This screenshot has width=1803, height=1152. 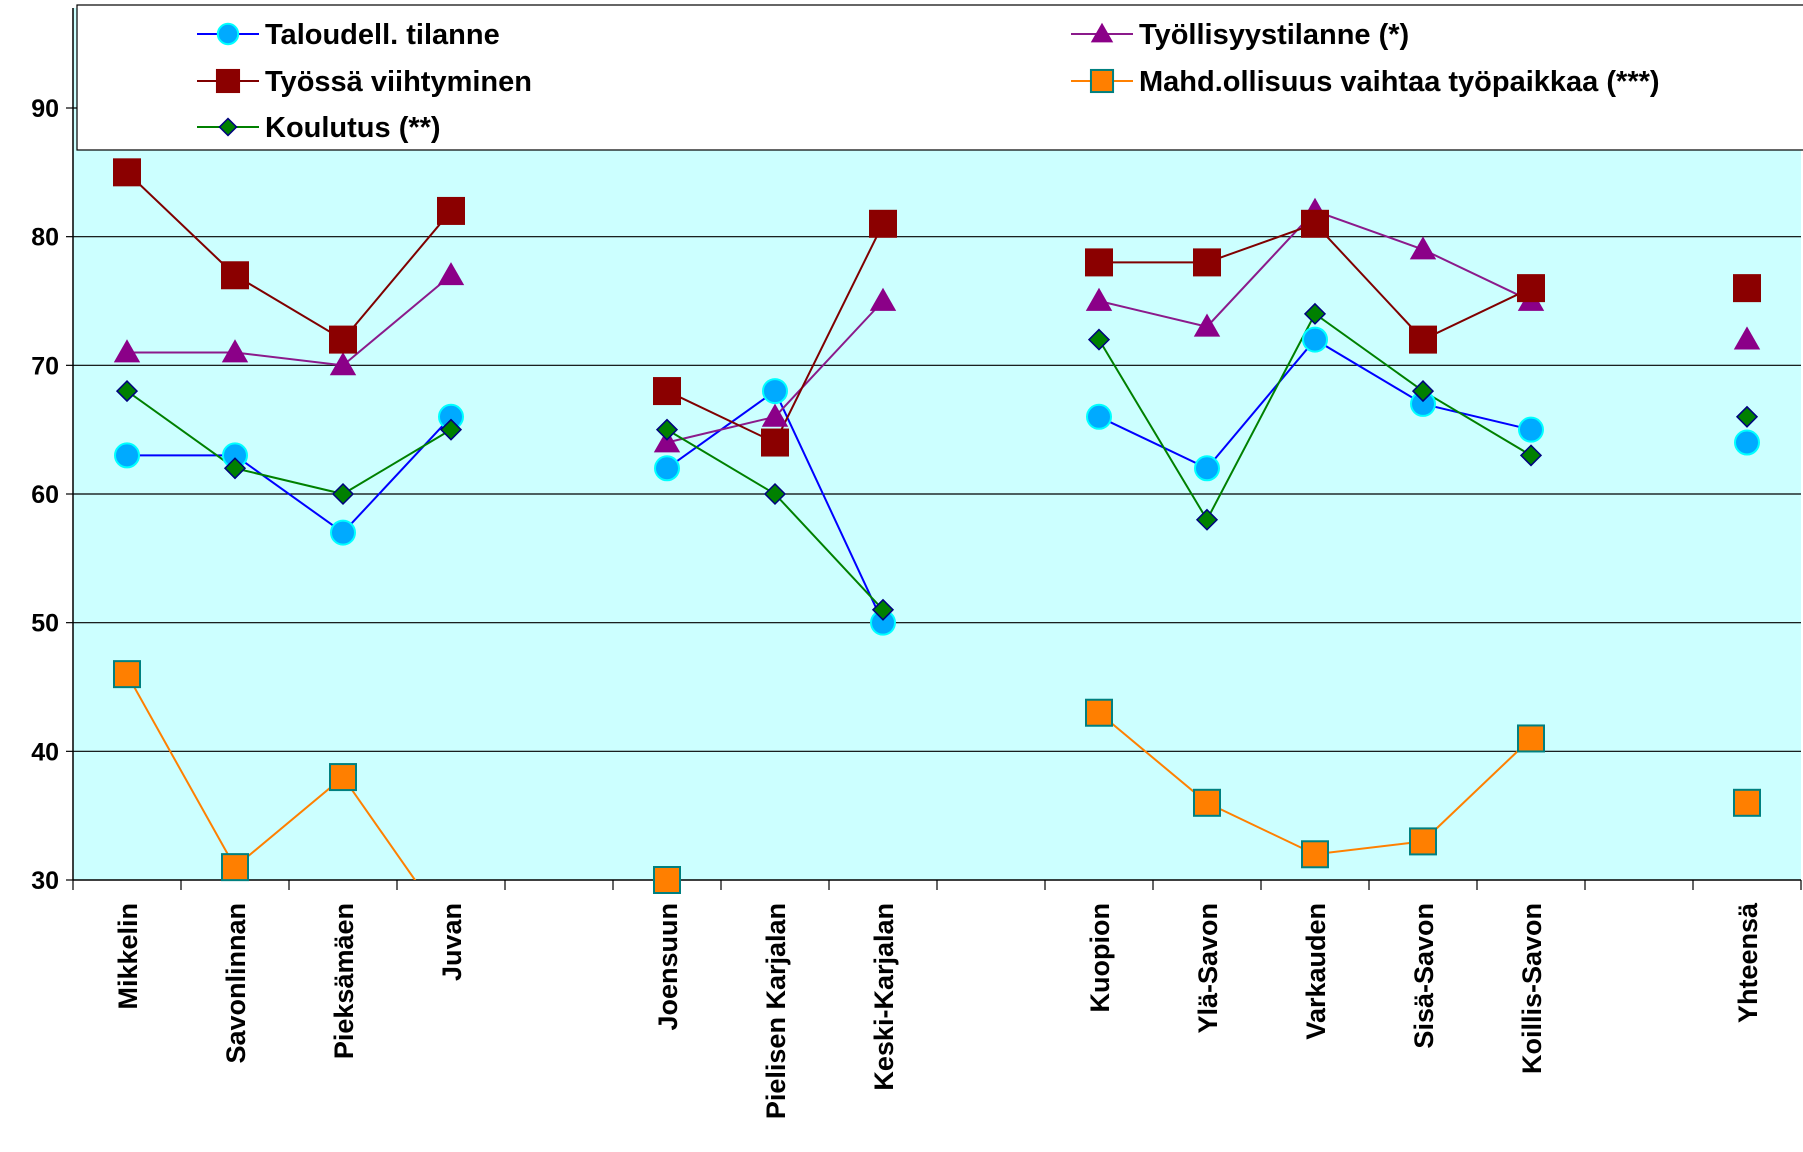 What do you see at coordinates (45, 495) in the screenshot?
I see `y-tick-label: 60` at bounding box center [45, 495].